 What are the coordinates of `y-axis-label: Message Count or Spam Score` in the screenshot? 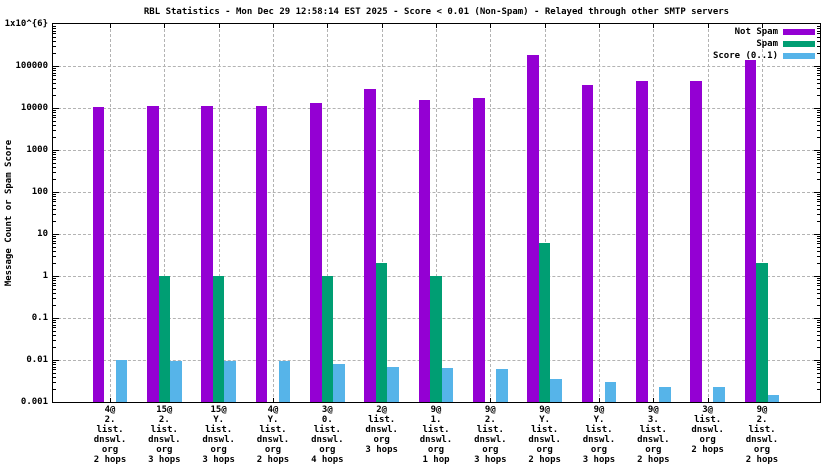 It's located at (9, 213).